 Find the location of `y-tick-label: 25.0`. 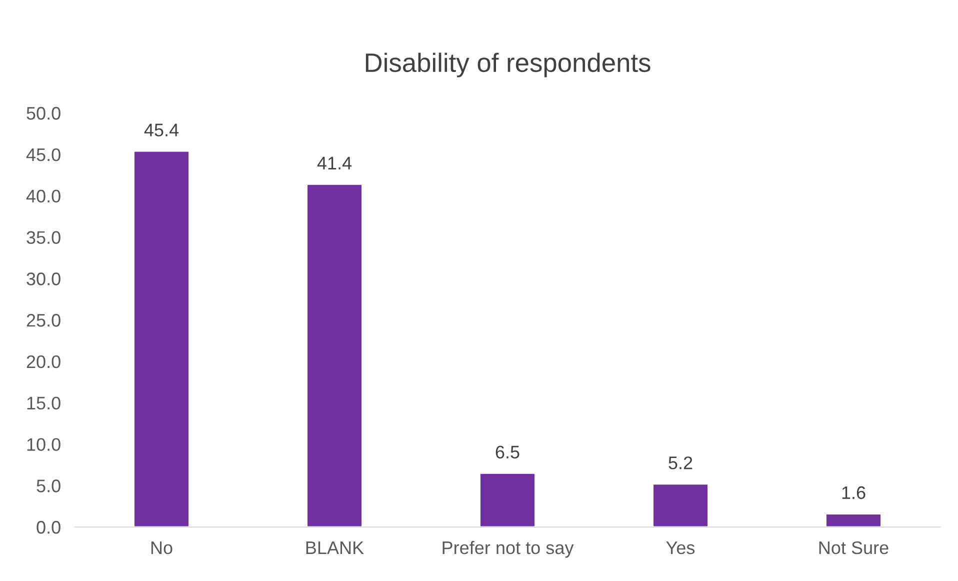

y-tick-label: 25.0 is located at coordinates (43, 320).